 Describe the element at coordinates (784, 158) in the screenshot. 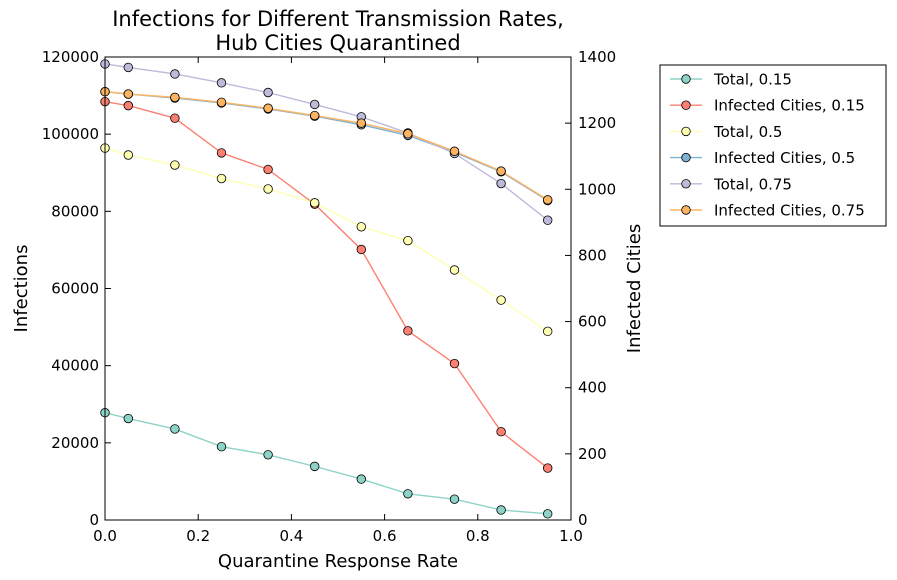

I see `legend-label: Infected Cities, 0.5` at that location.